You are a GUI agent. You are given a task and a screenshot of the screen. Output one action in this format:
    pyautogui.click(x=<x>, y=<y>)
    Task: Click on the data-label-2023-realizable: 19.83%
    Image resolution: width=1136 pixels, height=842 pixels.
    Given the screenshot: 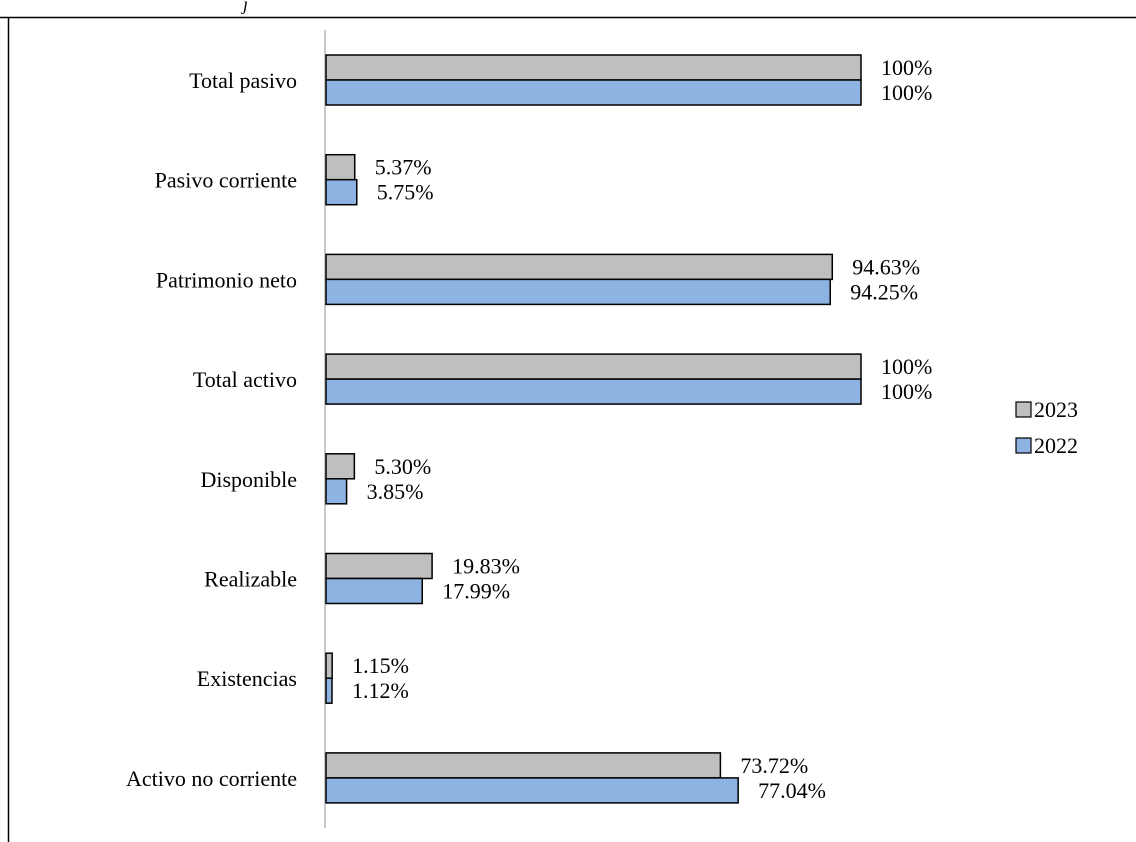 What is the action you would take?
    pyautogui.click(x=486, y=566)
    